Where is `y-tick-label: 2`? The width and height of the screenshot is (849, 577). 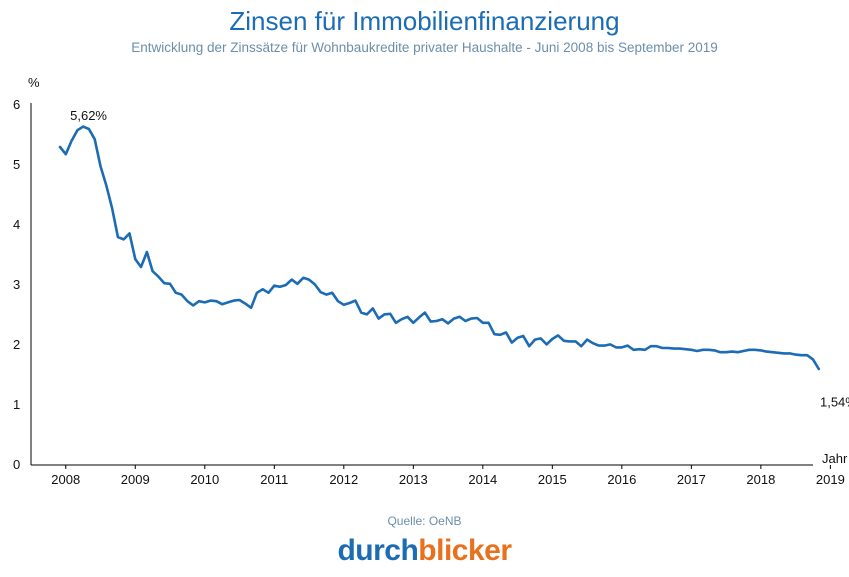
y-tick-label: 2 is located at coordinates (16, 344).